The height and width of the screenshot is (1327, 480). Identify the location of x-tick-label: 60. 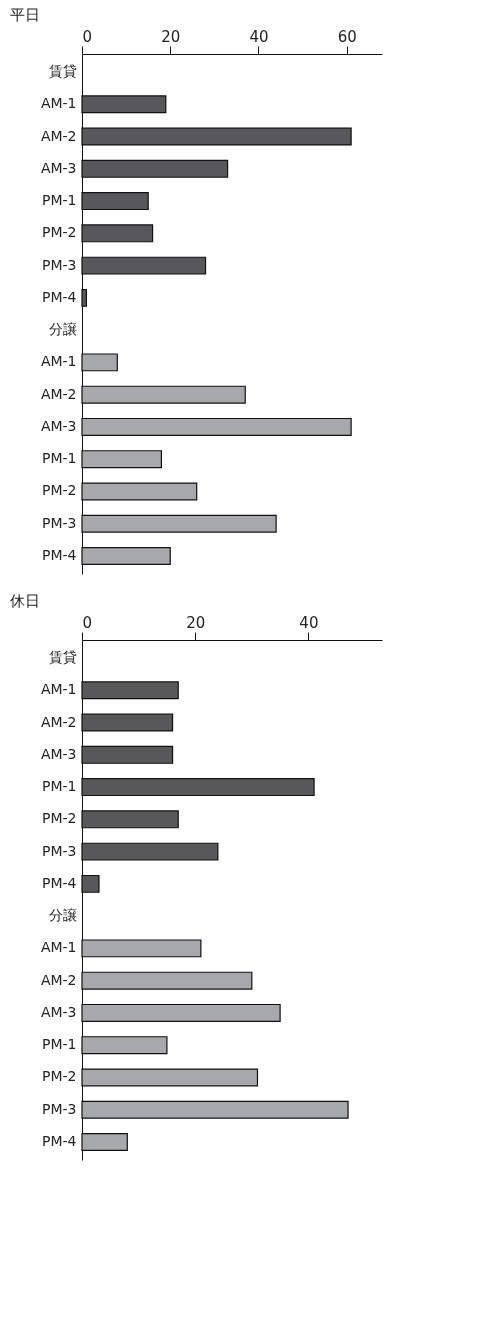
(347, 36).